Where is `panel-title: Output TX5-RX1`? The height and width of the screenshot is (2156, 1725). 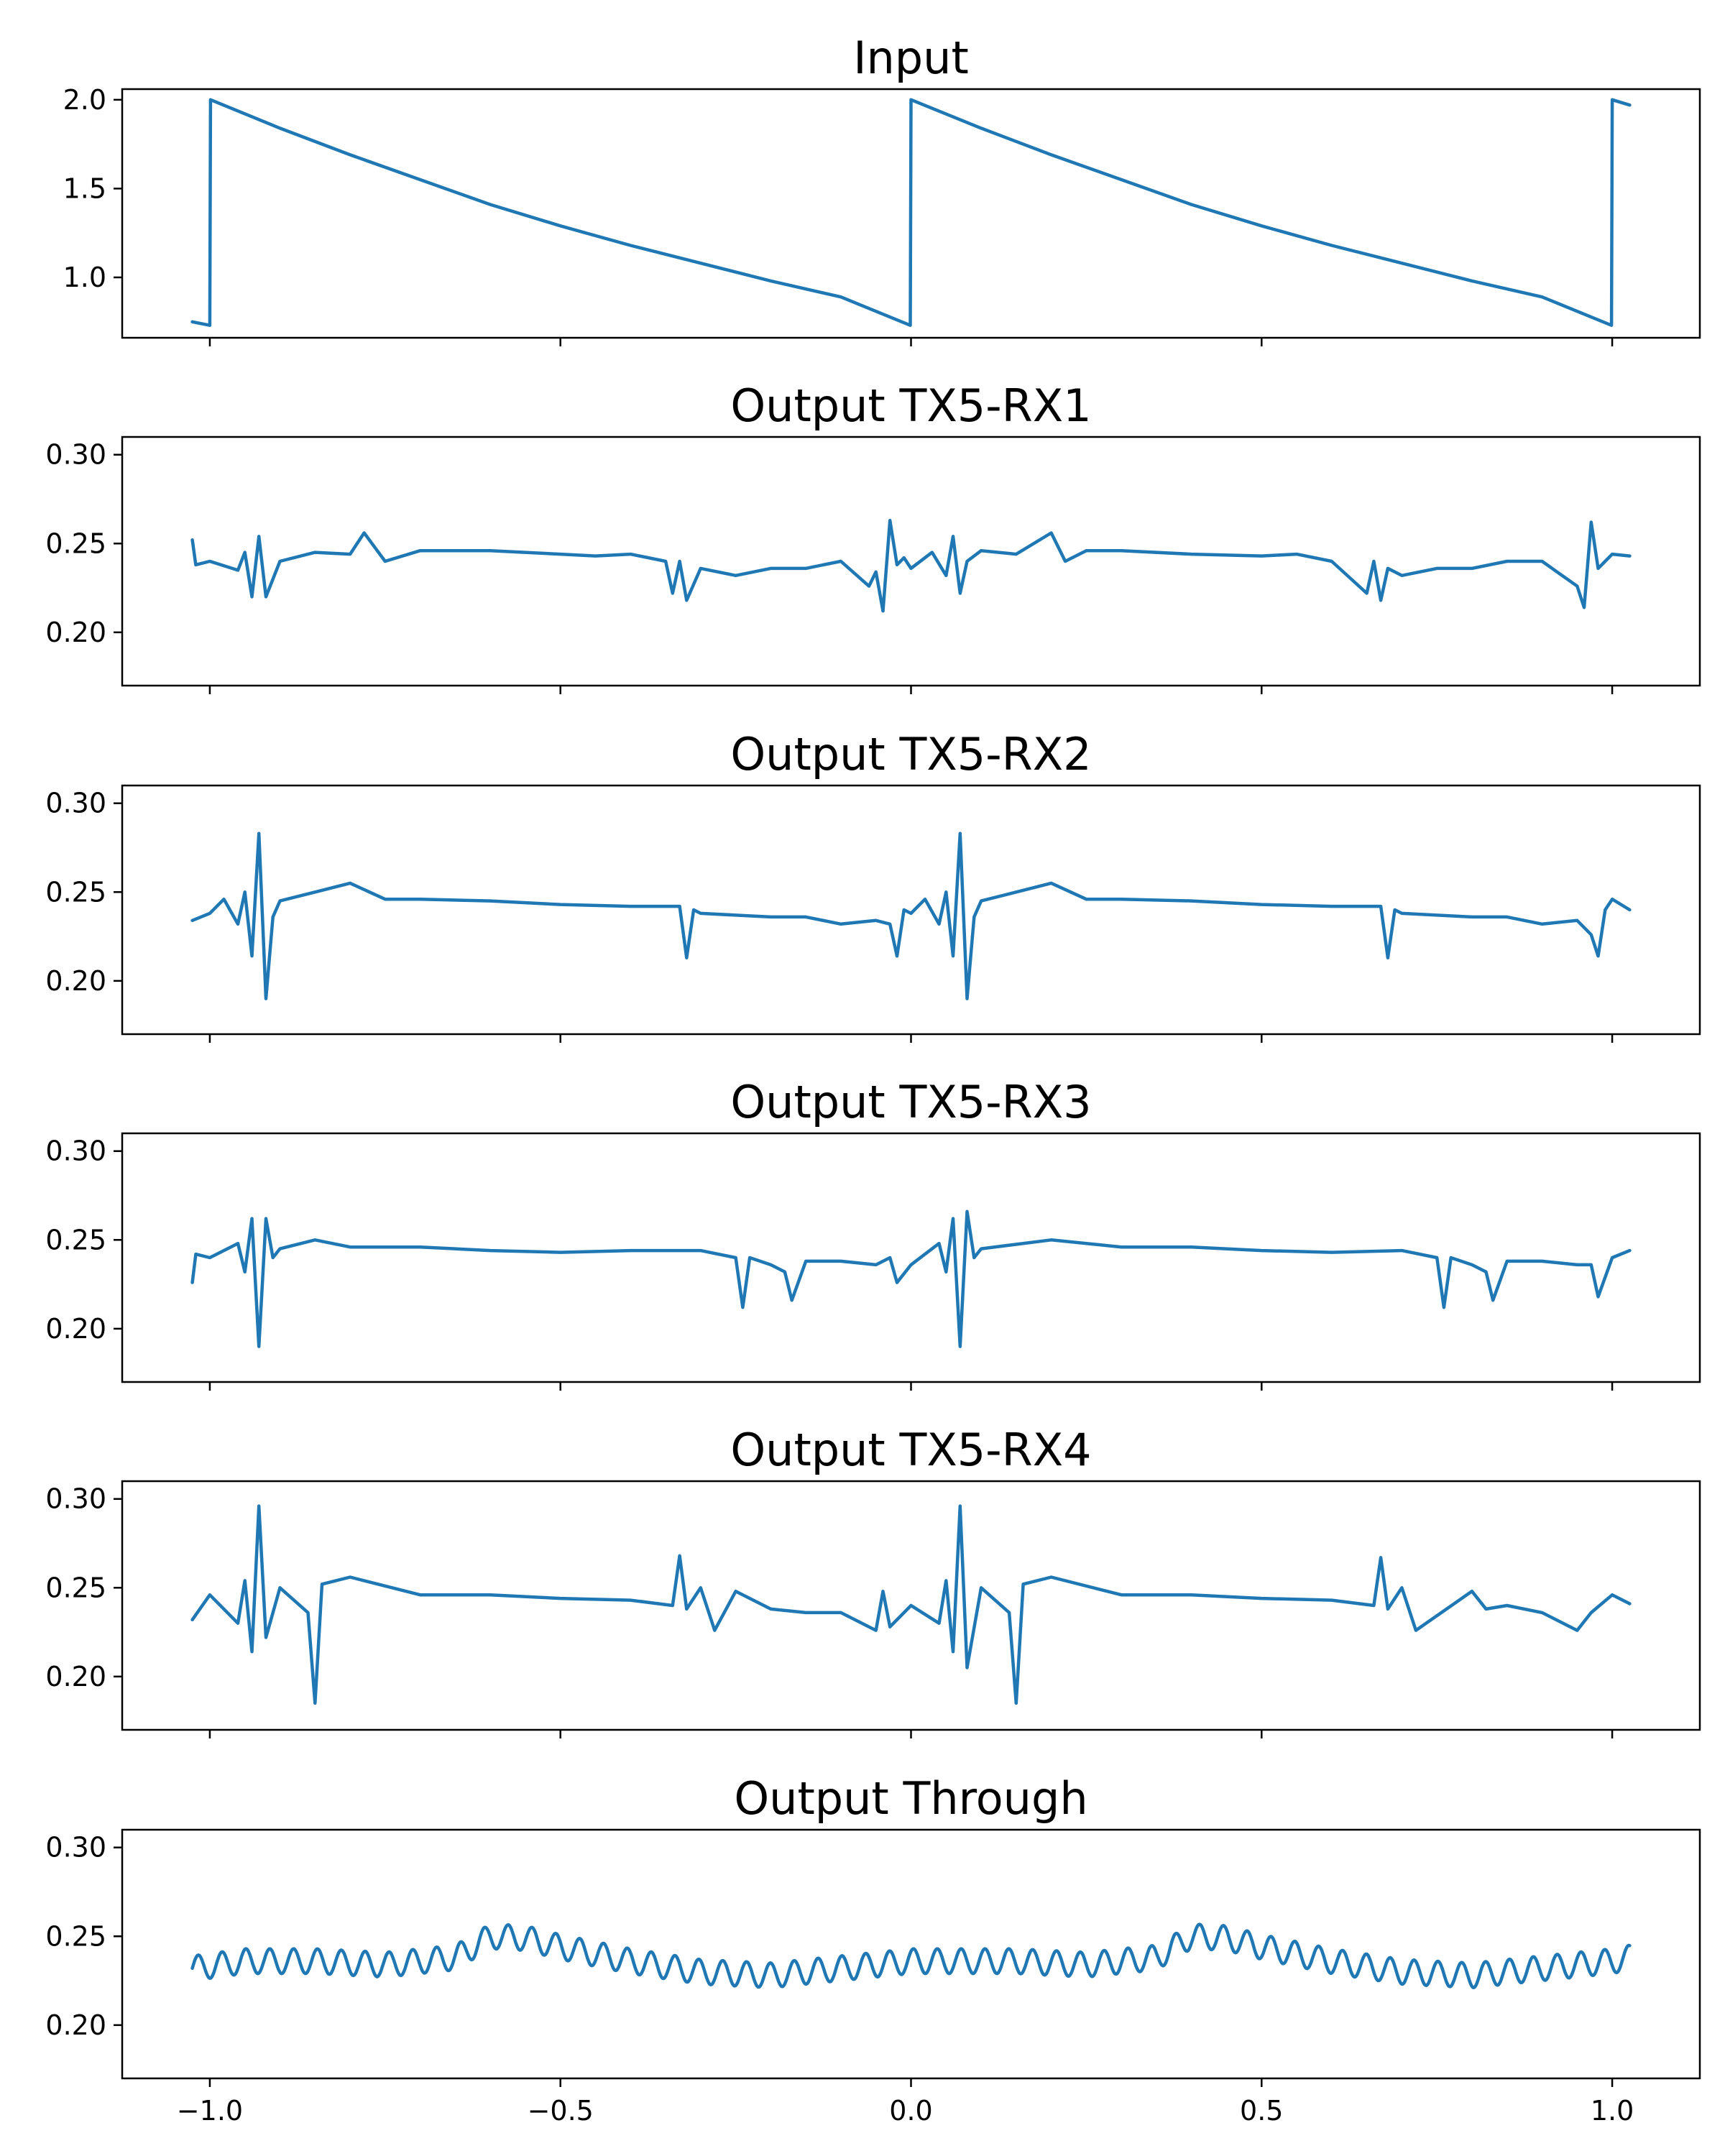
panel-title: Output TX5-RX1 is located at coordinates (910, 405).